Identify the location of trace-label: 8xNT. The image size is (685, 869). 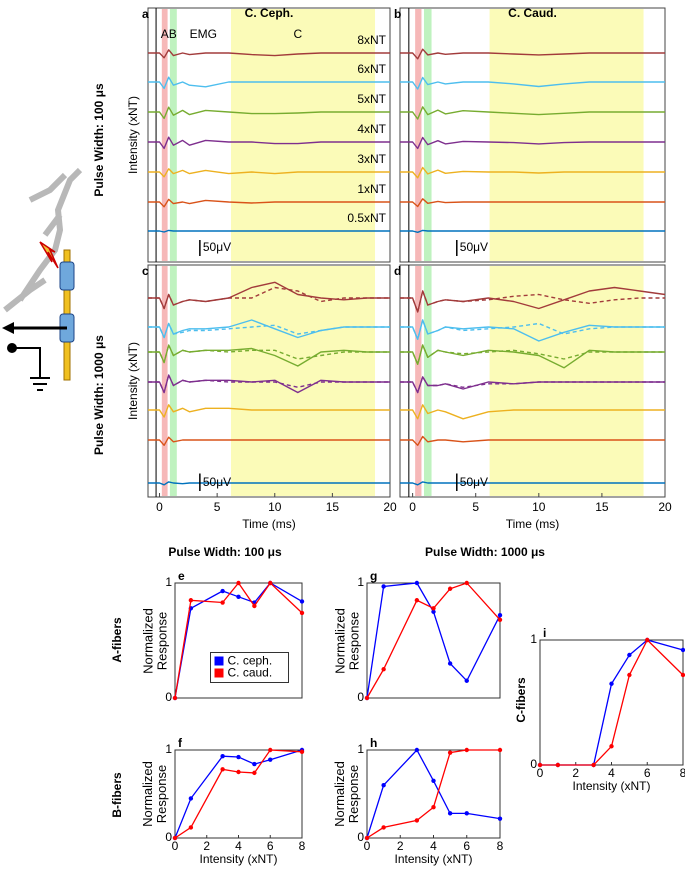
(371, 40).